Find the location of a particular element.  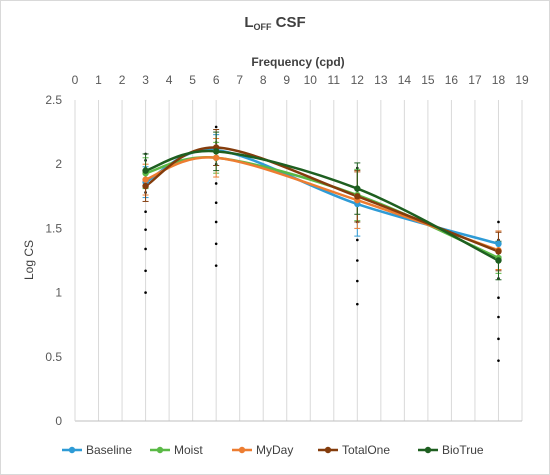

x-tick-label: 13 is located at coordinates (381, 80).